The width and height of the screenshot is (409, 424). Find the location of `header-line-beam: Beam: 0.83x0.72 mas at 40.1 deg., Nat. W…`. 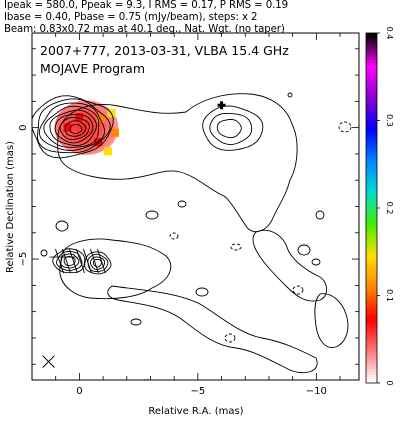

header-line-beam: Beam: 0.83x0.72 mas at 40.1 deg., Nat. W… is located at coordinates (144, 29).